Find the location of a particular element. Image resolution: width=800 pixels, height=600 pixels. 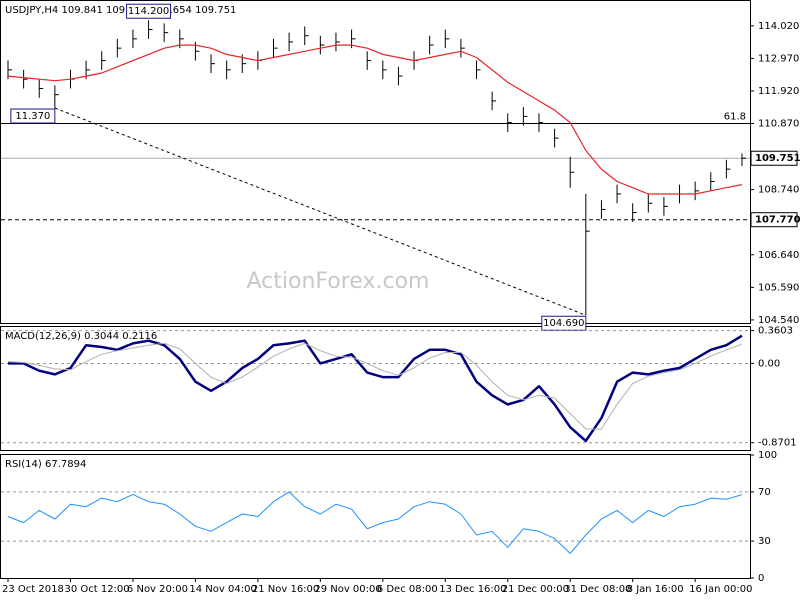

x-tick-label: 13 Dec 16:00 is located at coordinates (472, 589).